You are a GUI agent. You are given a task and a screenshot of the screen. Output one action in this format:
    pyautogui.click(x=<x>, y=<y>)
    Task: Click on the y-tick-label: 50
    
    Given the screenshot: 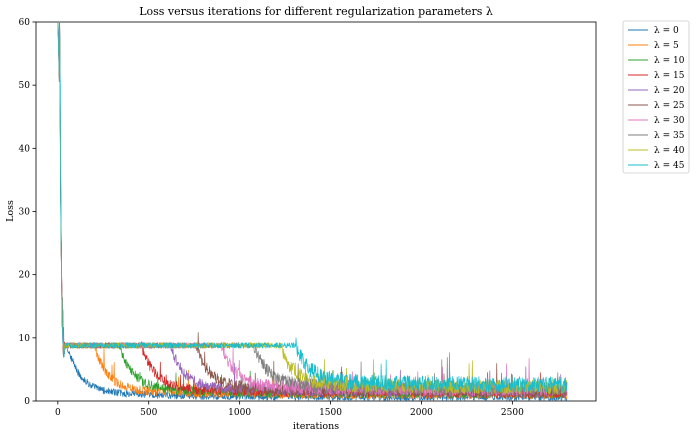 What is the action you would take?
    pyautogui.click(x=25, y=86)
    